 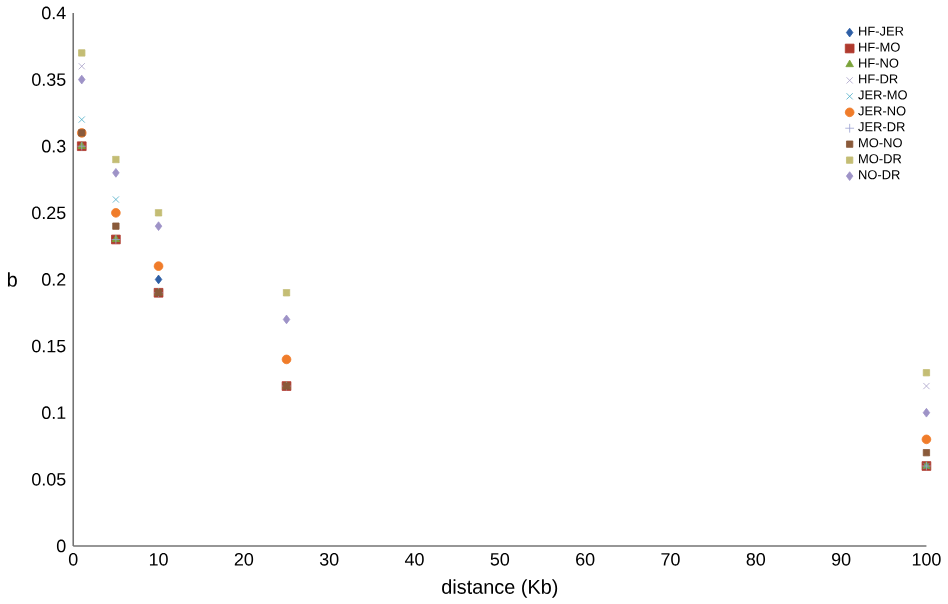 I want to click on y-tick-label: 0.2, so click(x=54, y=279).